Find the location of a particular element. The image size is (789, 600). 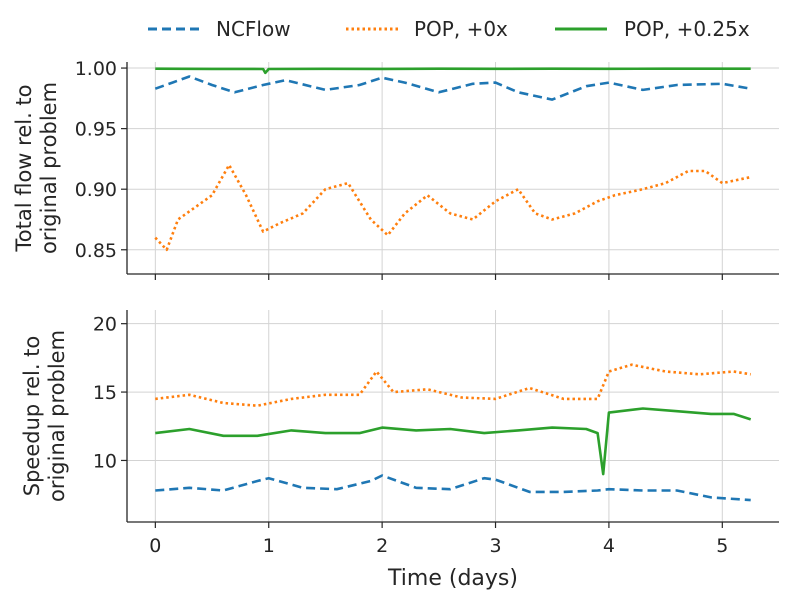

legend-label-pop-025x: POP, +0.25x is located at coordinates (687, 29).